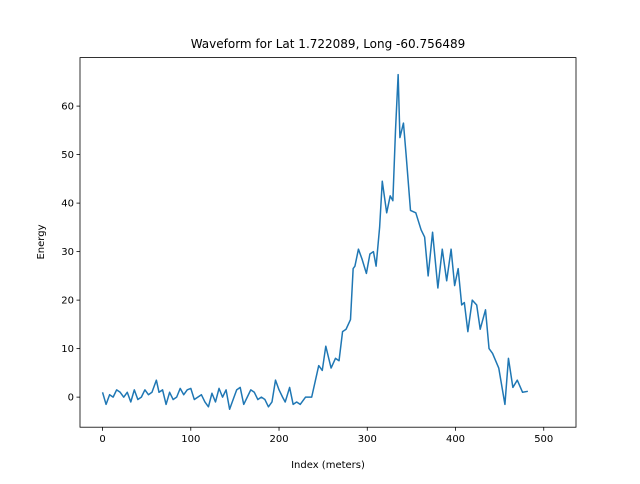 The width and height of the screenshot is (640, 484). Describe the element at coordinates (190, 439) in the screenshot. I see `x-tick-label: 100` at that location.